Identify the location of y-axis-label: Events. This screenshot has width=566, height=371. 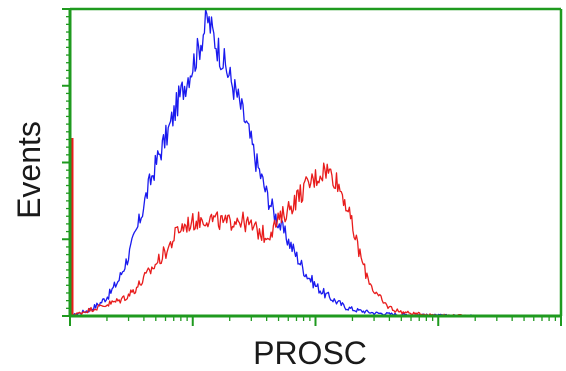
(29, 170).